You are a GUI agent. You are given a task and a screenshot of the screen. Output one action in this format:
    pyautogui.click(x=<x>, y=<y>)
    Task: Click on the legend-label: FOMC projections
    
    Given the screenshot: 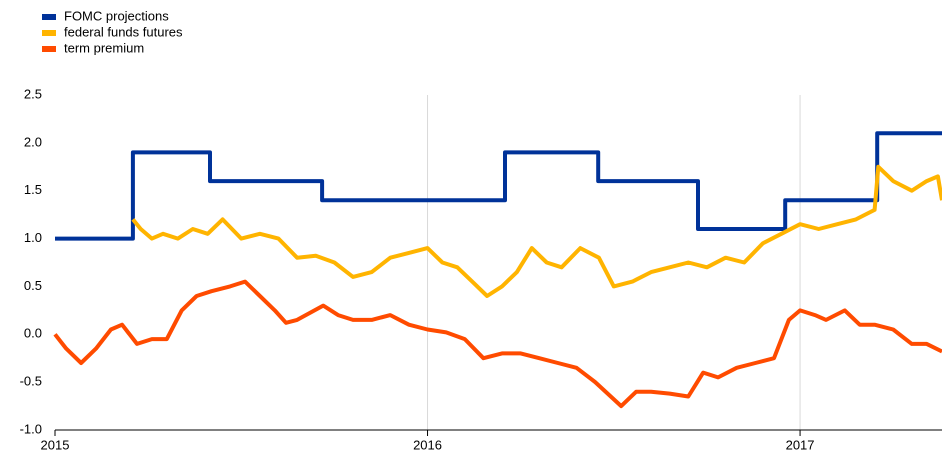 What is the action you would take?
    pyautogui.click(x=116, y=15)
    